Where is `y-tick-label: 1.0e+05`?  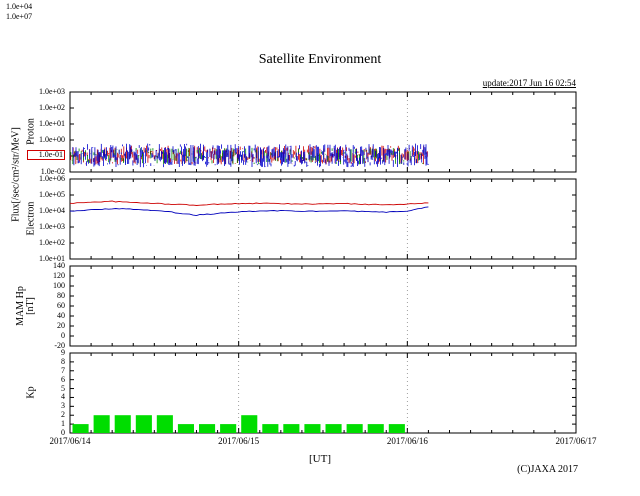
y-tick-label: 1.0e+05 is located at coordinates (51, 194).